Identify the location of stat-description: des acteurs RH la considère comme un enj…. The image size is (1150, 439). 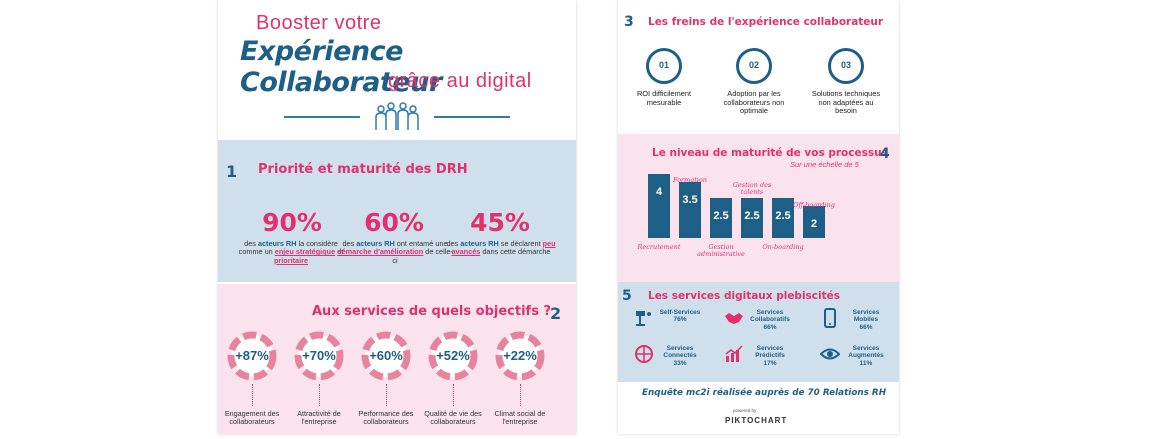
(291, 252).